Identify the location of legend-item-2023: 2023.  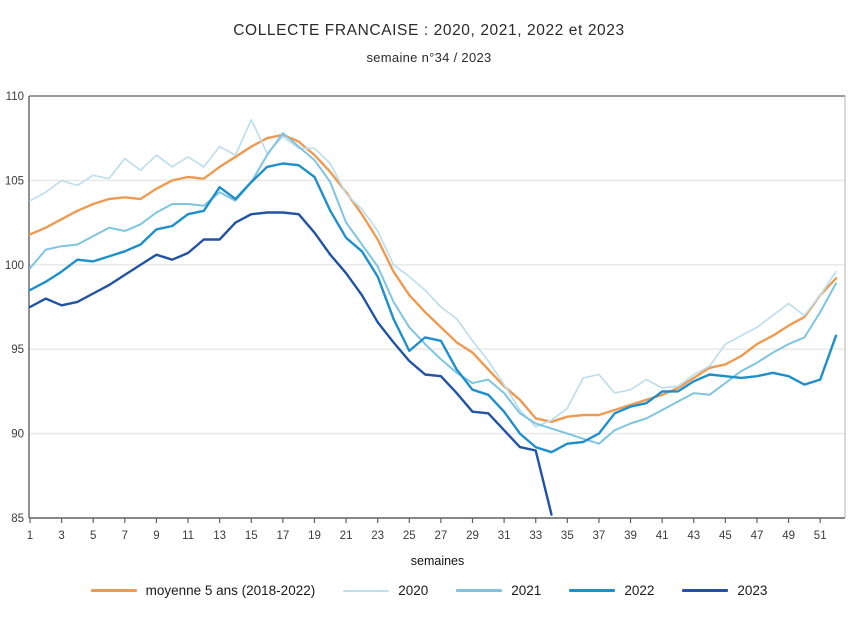
(724, 590).